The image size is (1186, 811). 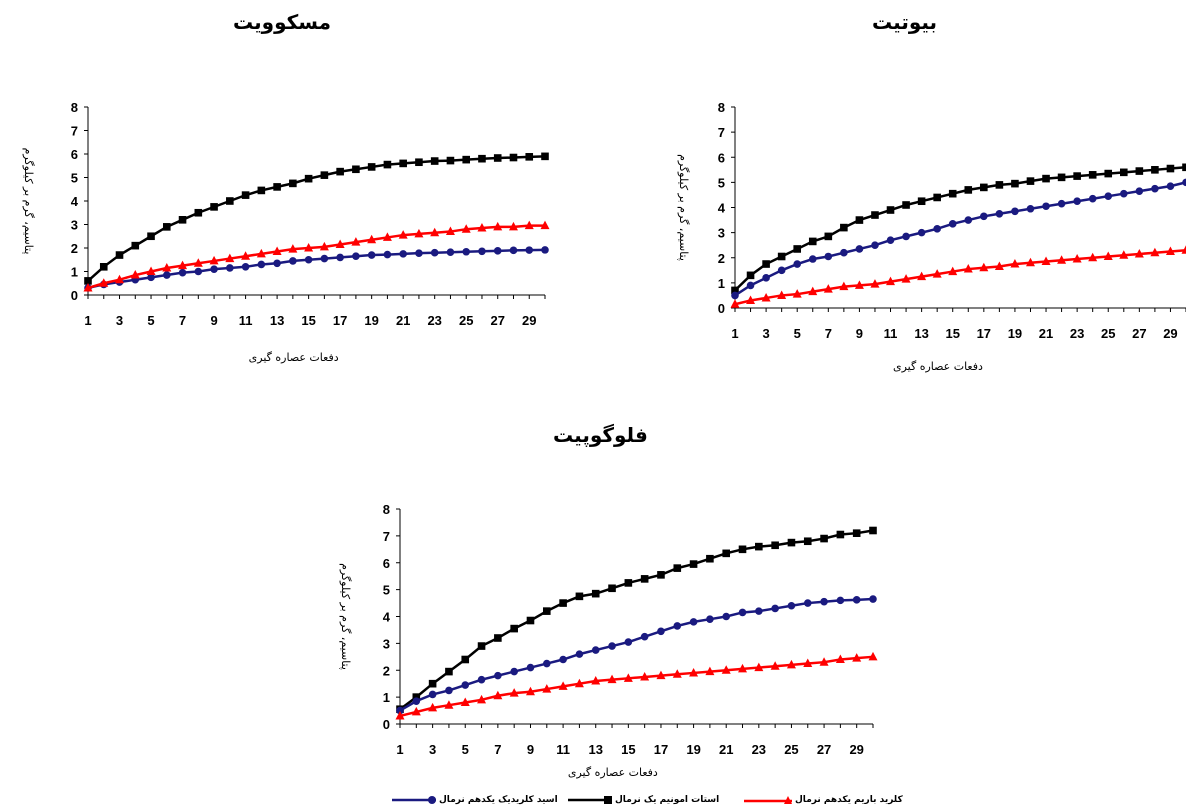 I want to click on x-tick-label: 3, so click(x=765, y=333).